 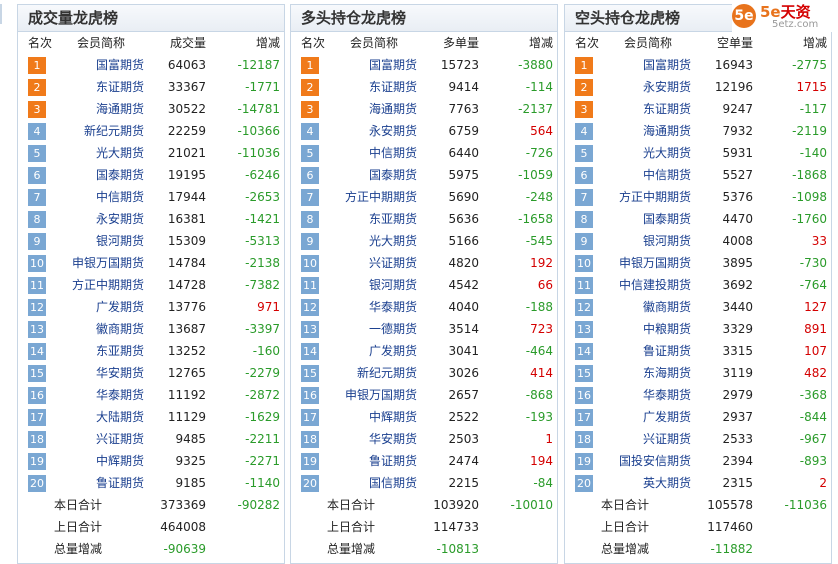 I want to click on volume-value: 2315, so click(x=737, y=483).